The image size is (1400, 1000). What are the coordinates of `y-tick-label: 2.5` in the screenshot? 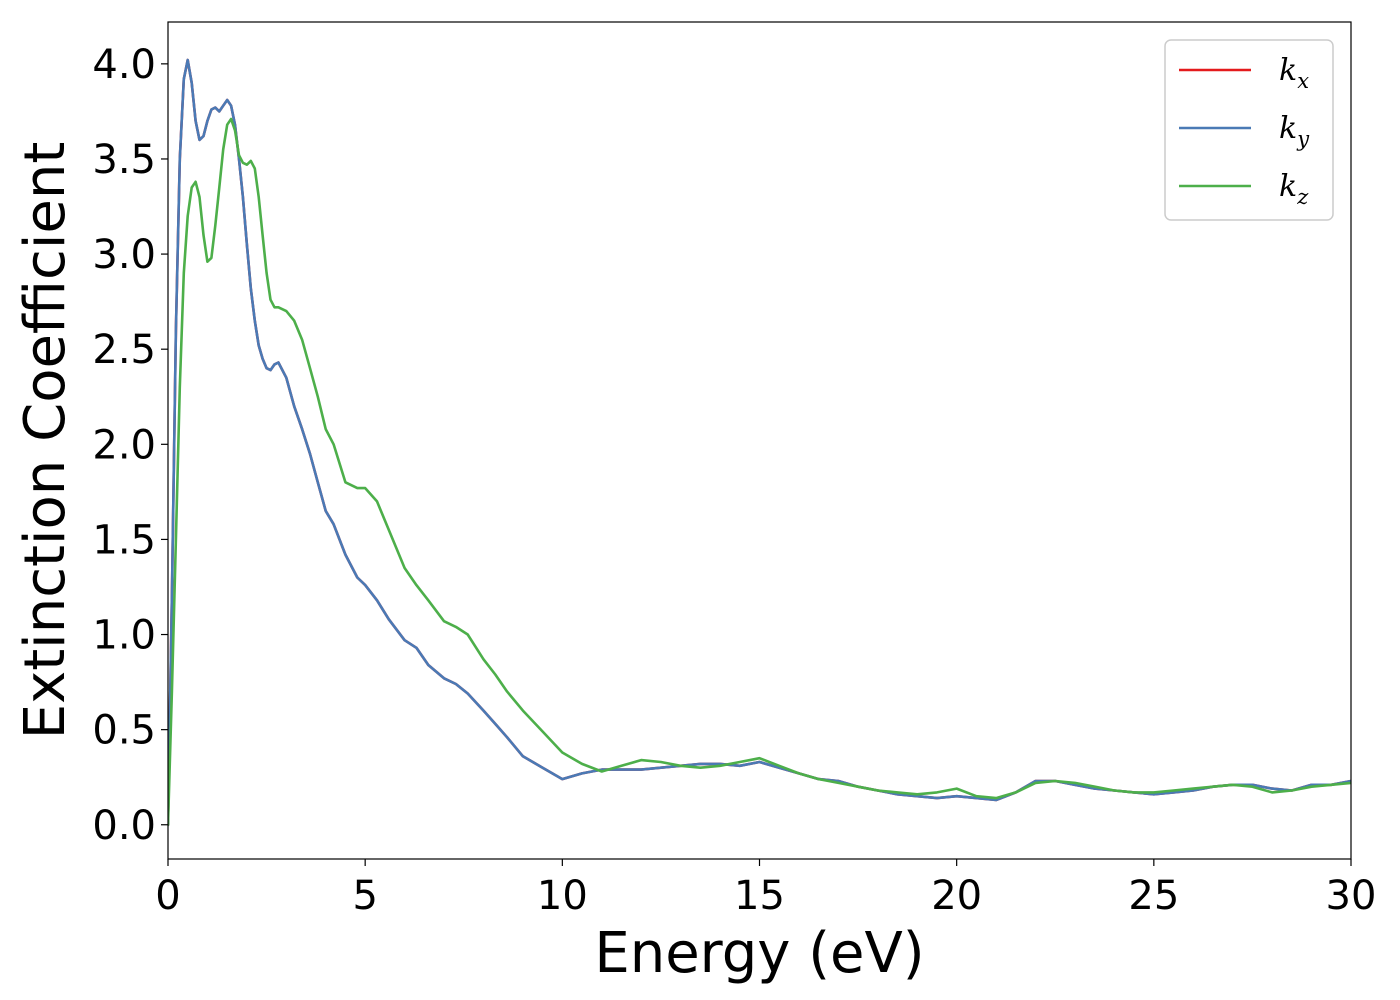 It's located at (124, 350).